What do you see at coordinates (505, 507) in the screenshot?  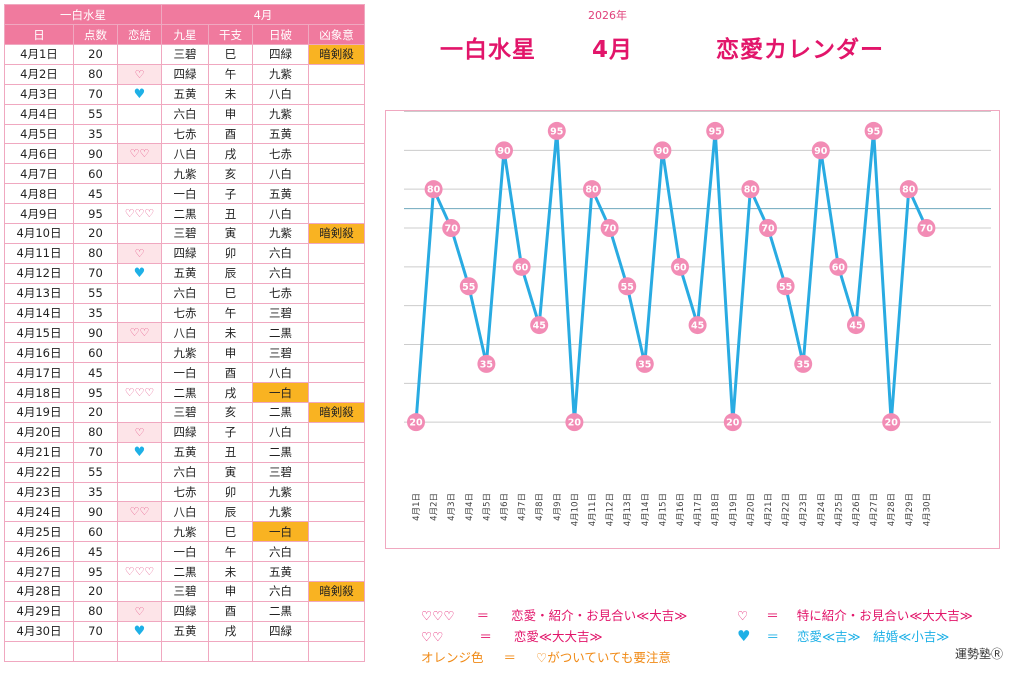 I see `x-tick-label: 4月6日` at bounding box center [505, 507].